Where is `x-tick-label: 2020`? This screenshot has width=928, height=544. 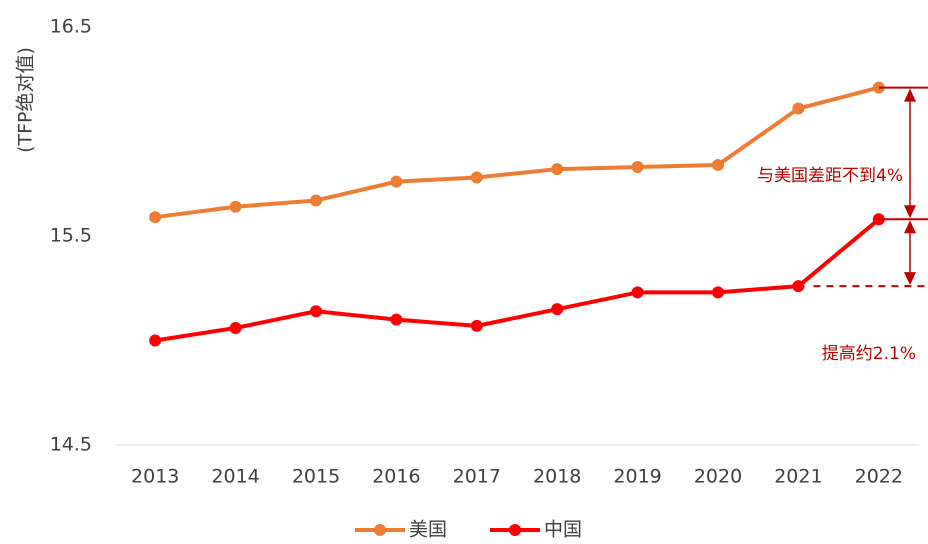
x-tick-label: 2020 is located at coordinates (718, 477).